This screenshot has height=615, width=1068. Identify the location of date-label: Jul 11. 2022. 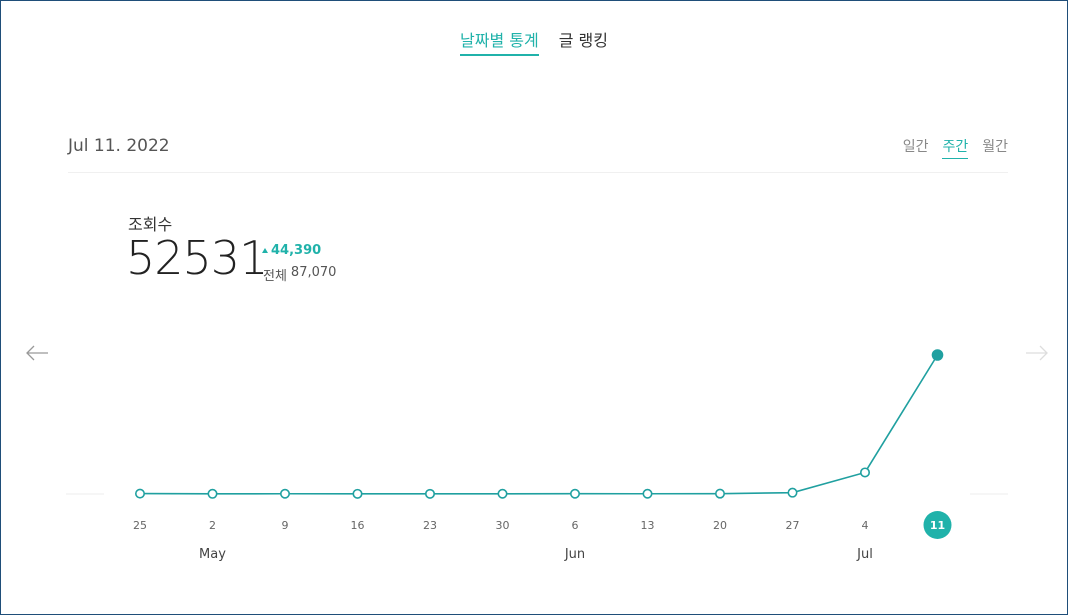
(119, 146).